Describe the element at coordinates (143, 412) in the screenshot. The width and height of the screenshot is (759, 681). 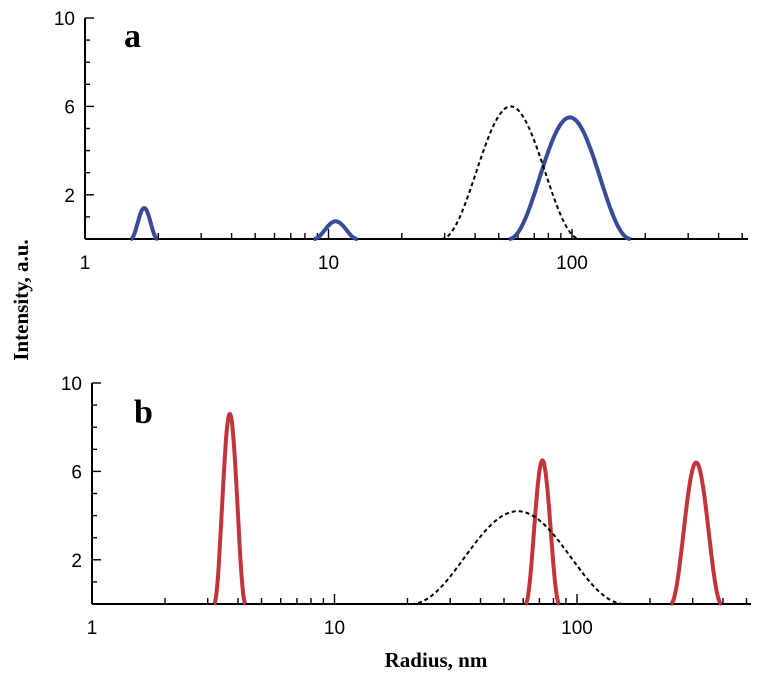
I see `panel-b-label: b` at that location.